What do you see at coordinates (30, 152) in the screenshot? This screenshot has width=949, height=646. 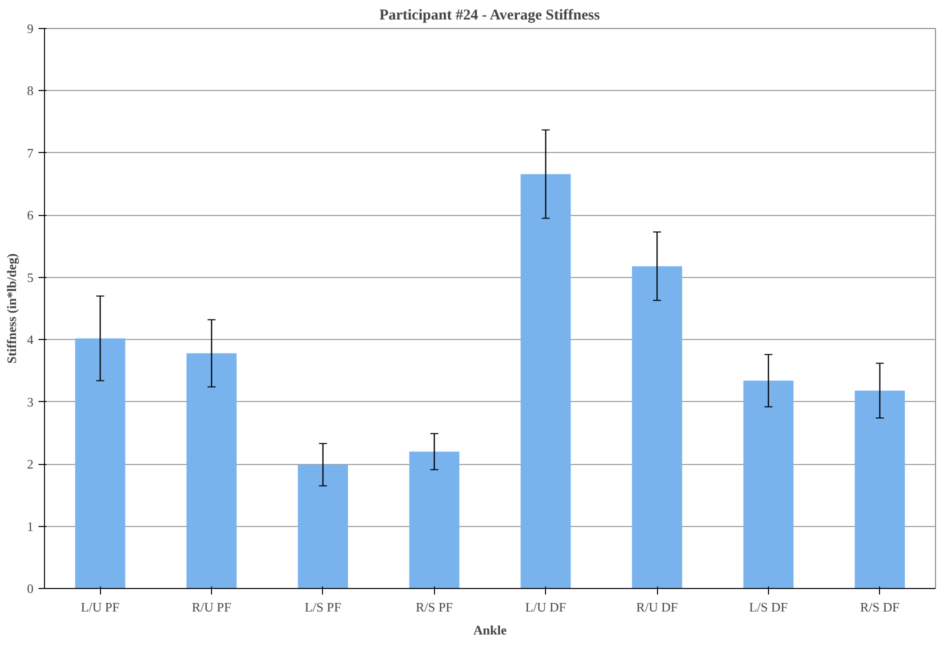 I see `y-tick-label: 7` at bounding box center [30, 152].